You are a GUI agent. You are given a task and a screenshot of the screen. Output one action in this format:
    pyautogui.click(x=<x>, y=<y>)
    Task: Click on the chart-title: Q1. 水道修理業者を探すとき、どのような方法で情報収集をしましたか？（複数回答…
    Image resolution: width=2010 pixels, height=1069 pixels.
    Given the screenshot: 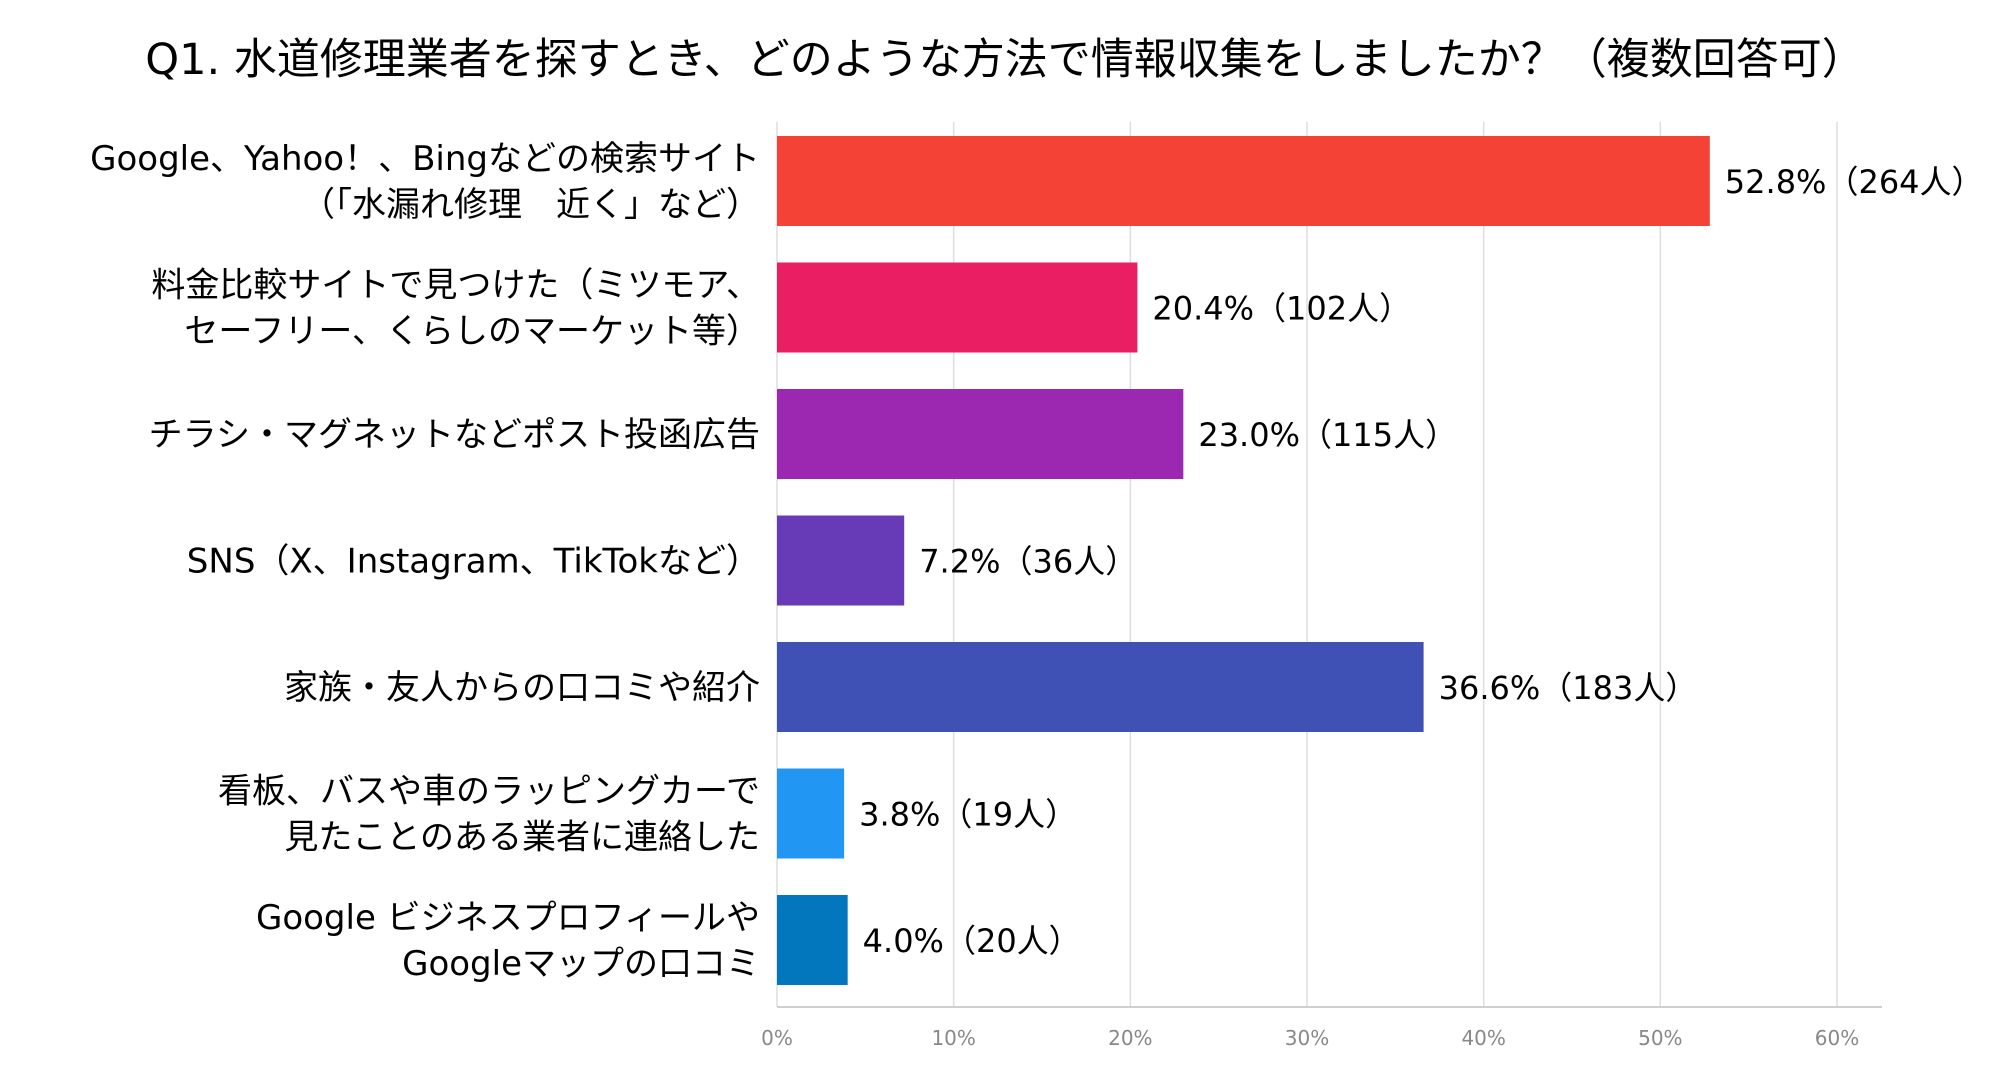 What is the action you would take?
    pyautogui.click(x=1005, y=60)
    